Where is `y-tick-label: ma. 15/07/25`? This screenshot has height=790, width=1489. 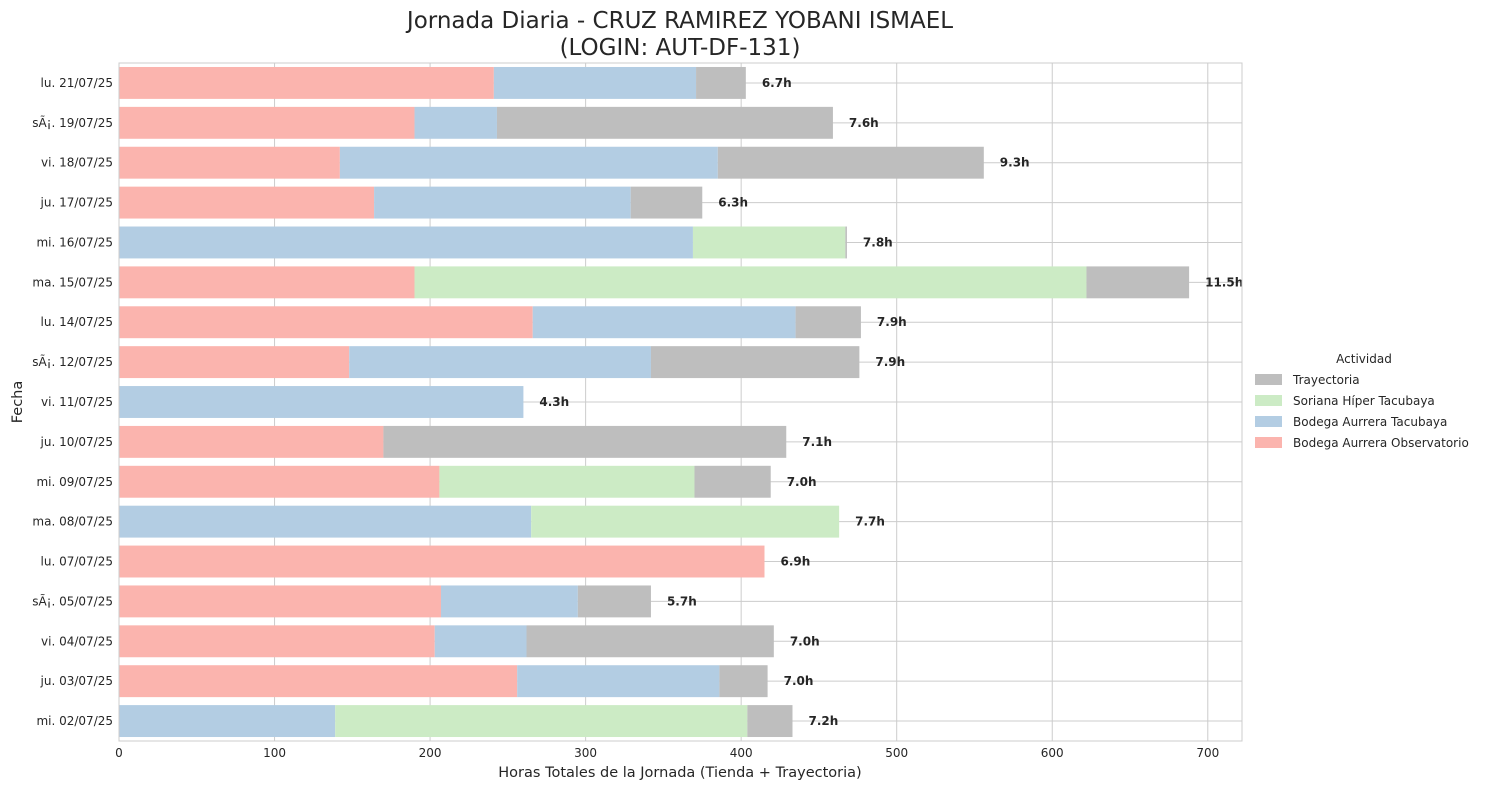
y-tick-label: ma. 15/07/25 is located at coordinates (72, 282).